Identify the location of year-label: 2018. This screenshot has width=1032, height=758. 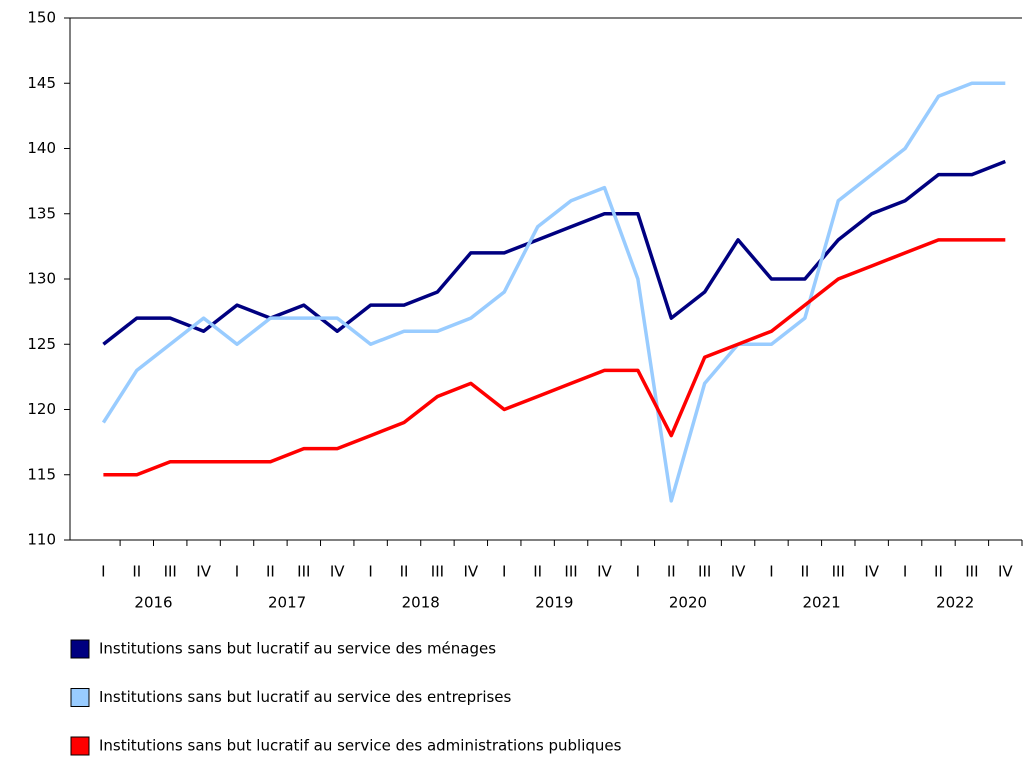
(421, 603).